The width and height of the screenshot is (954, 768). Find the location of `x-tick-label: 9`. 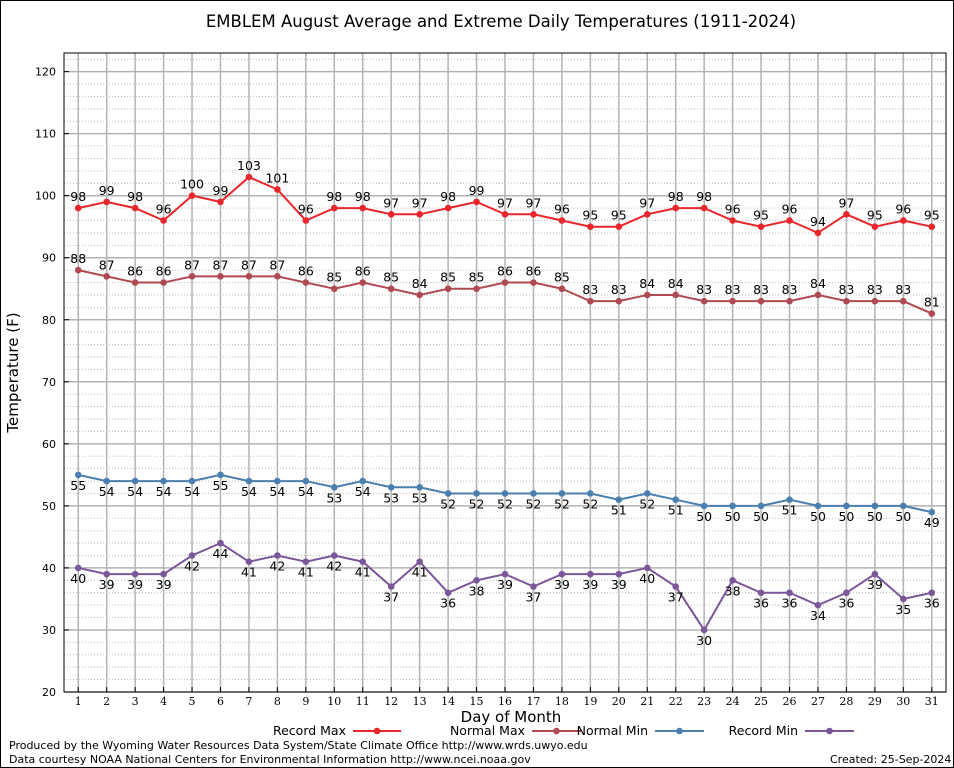

x-tick-label: 9 is located at coordinates (305, 701).